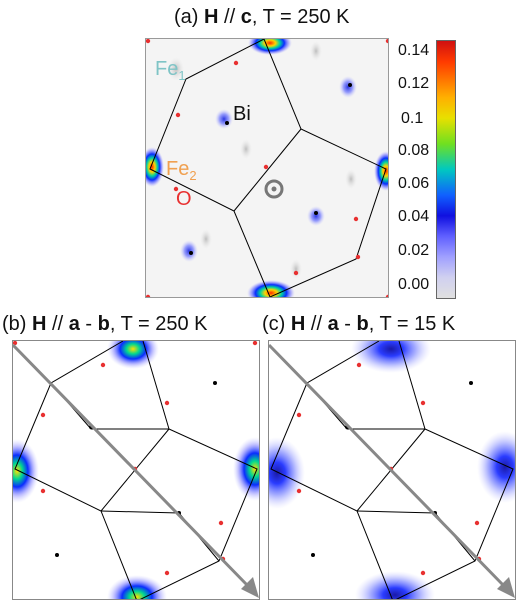 This screenshot has width=516, height=600. Describe the element at coordinates (262, 17) in the screenshot. I see `panel-a-title: (a) H // c, T = 250 K` at that location.